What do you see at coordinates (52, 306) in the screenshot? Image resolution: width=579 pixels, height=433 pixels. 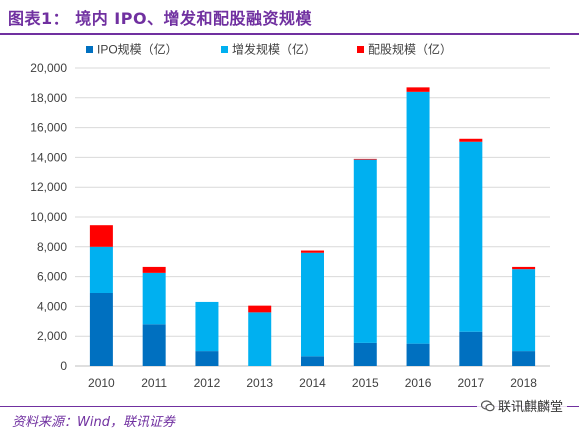 I see `y-tick-label: 4,000` at bounding box center [52, 306].